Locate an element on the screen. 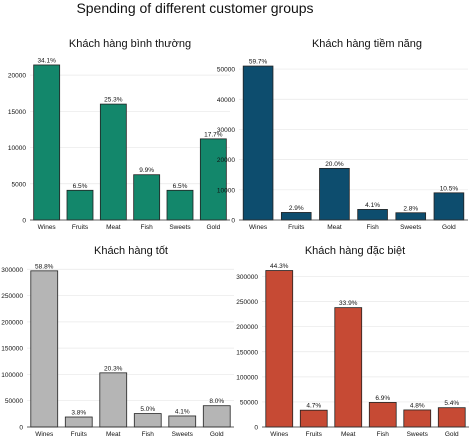 This screenshot has width=474, height=439. bar-value-label: 10.5% is located at coordinates (449, 188).